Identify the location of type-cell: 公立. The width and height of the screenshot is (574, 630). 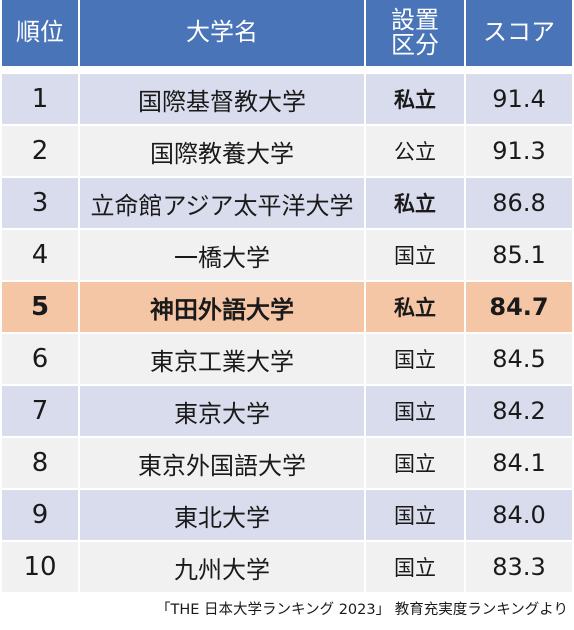
(416, 152).